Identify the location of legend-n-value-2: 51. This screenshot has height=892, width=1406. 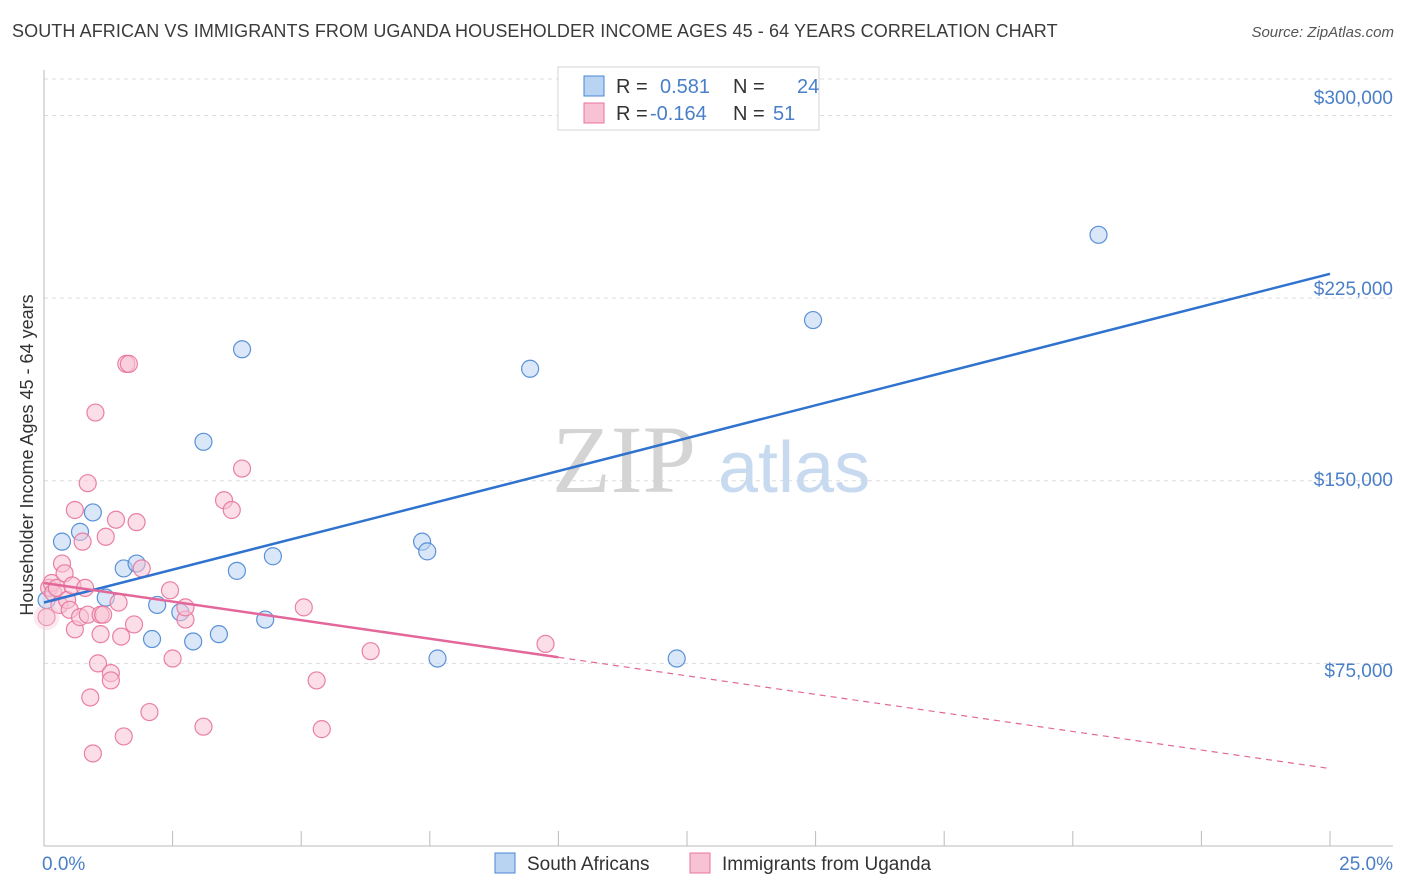
(784, 114).